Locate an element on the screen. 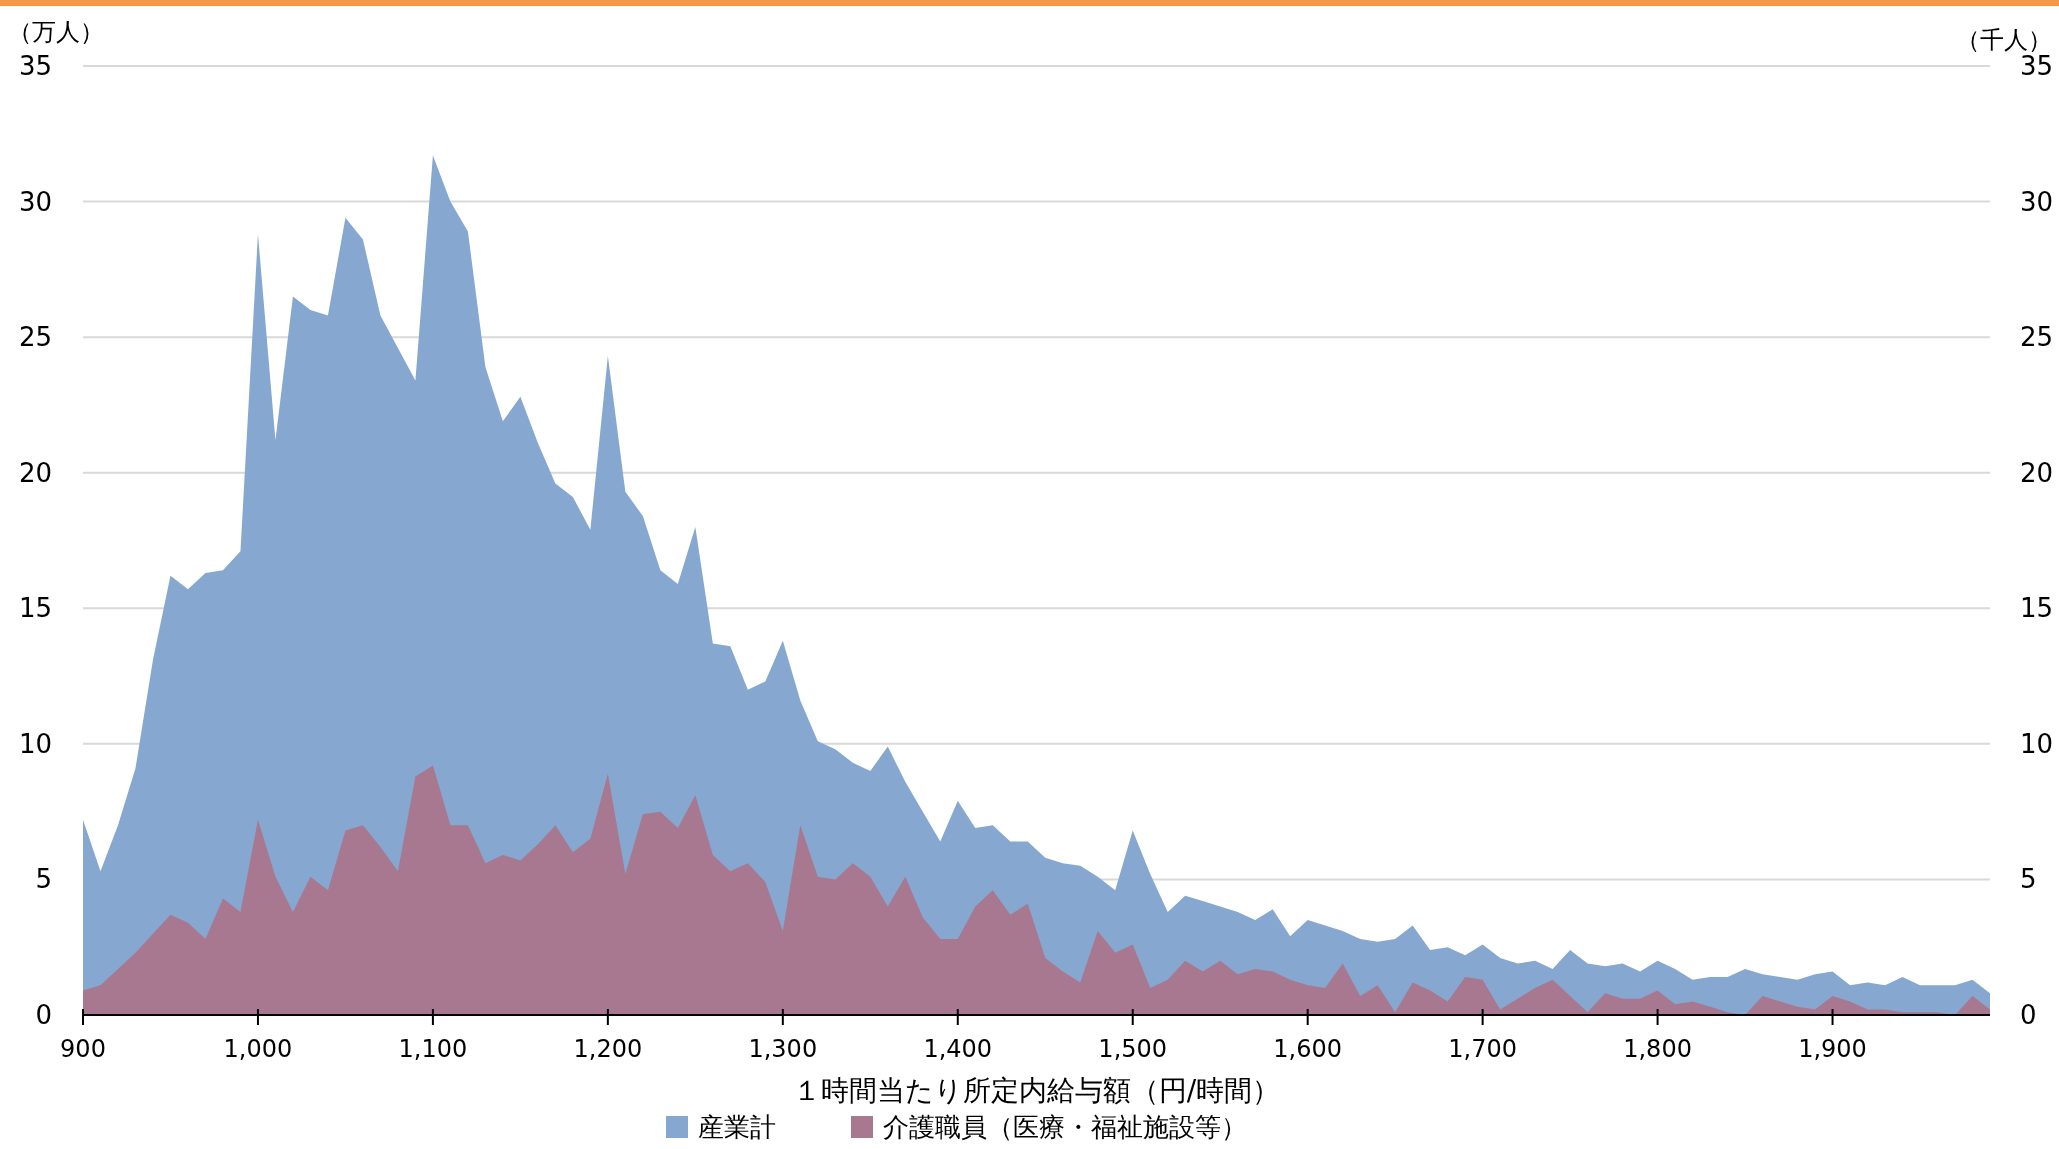 The height and width of the screenshot is (1149, 2059). x-axis-title: １時間当たり所定内給与額（円/時間） is located at coordinates (1036, 1090).